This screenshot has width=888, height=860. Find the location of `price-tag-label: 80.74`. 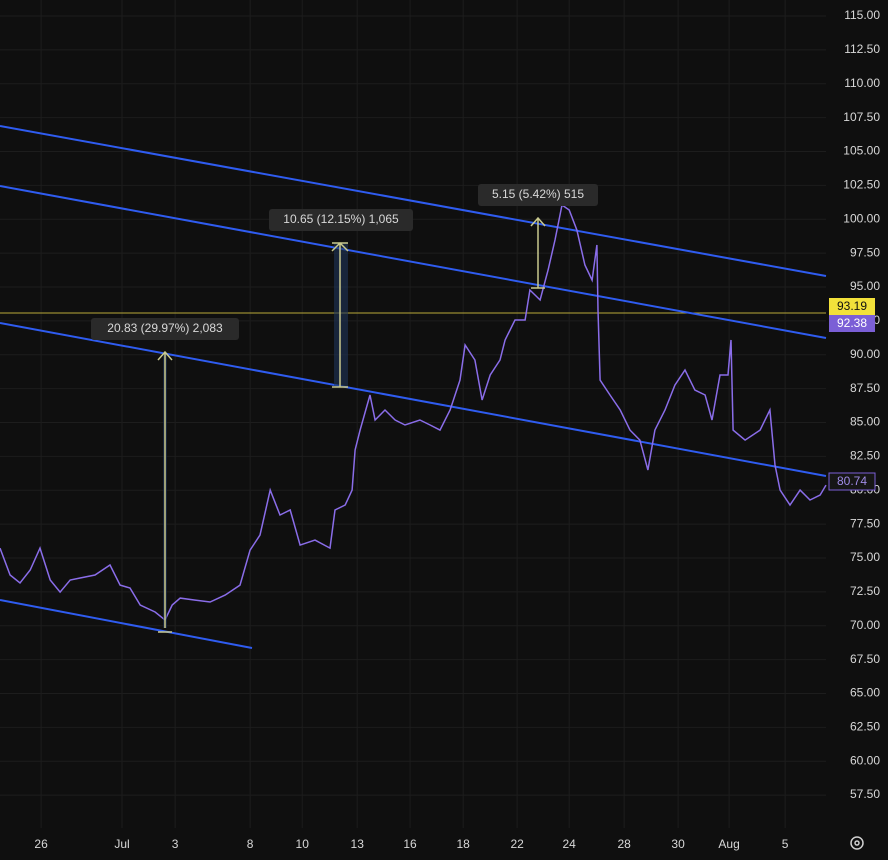

price-tag-label: 80.74 is located at coordinates (852, 481).